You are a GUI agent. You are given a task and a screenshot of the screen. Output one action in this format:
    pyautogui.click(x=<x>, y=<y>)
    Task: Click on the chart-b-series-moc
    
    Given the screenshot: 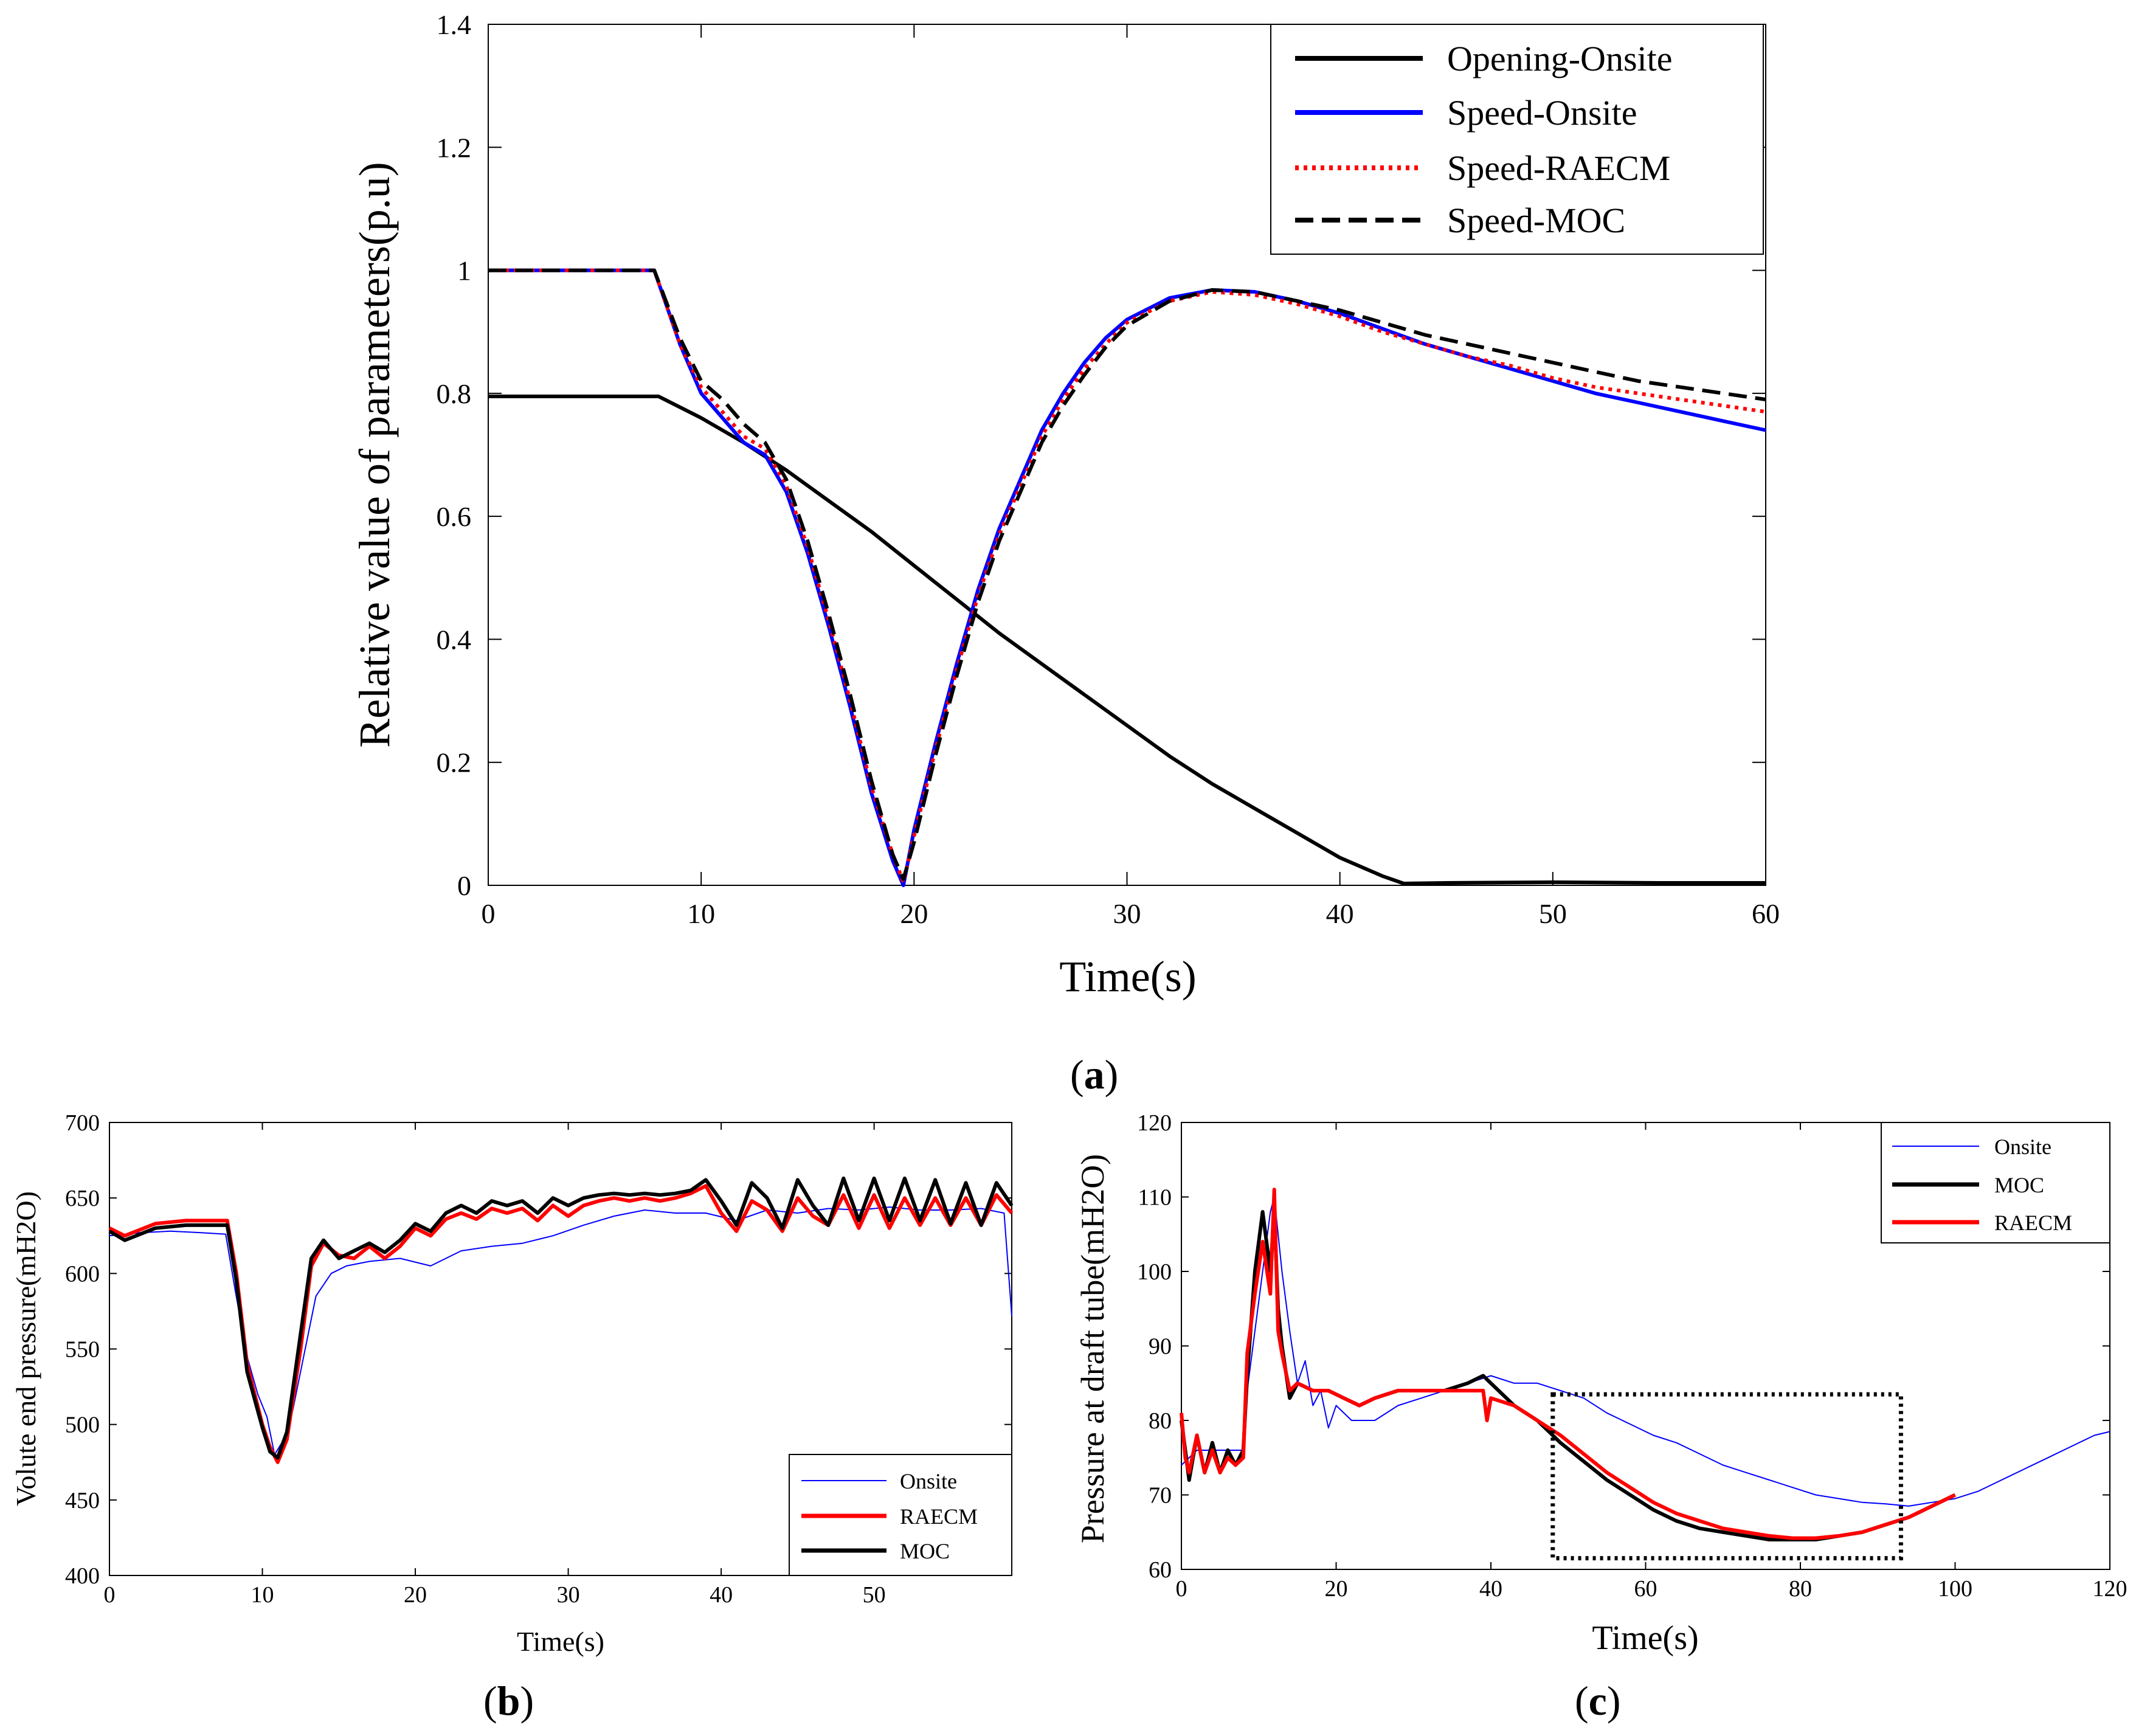 What is the action you would take?
    pyautogui.click(x=561, y=1318)
    